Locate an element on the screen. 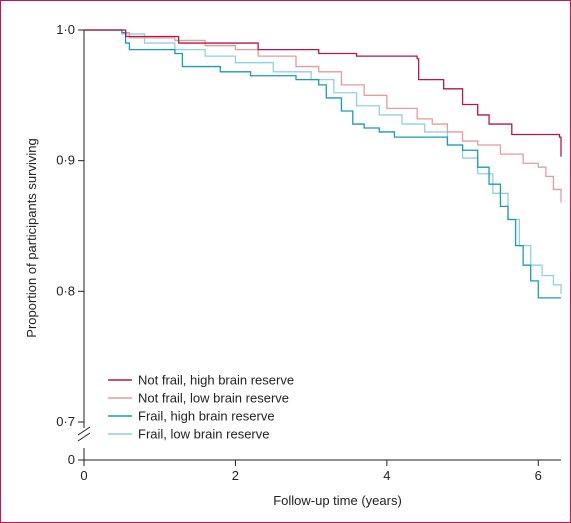 Image resolution: width=571 pixels, height=523 pixels. y-tick-label: 0·7 is located at coordinates (65, 421).